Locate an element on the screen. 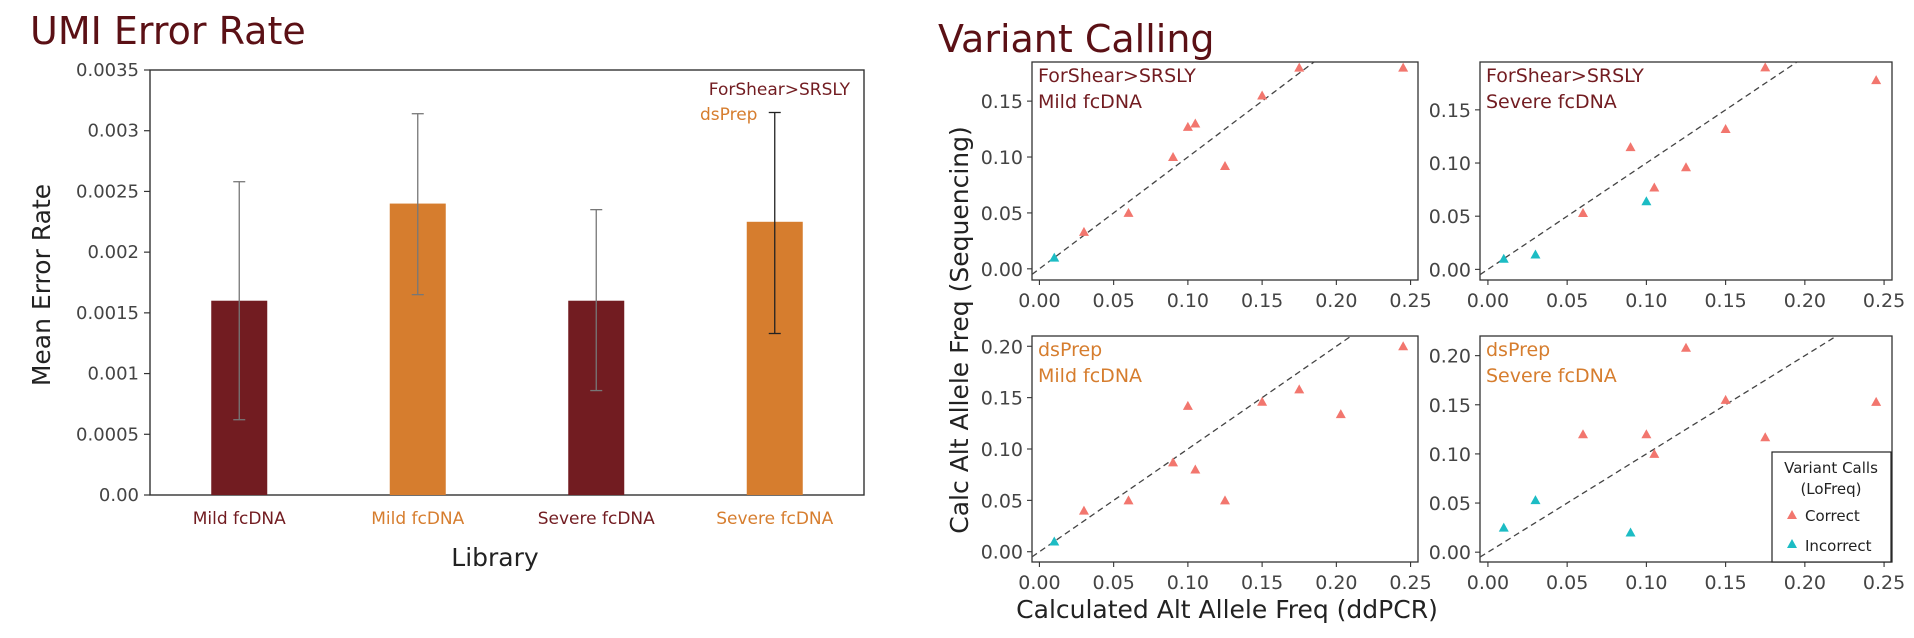  umi-y-tick-label: 0.0005 is located at coordinates (107, 434).